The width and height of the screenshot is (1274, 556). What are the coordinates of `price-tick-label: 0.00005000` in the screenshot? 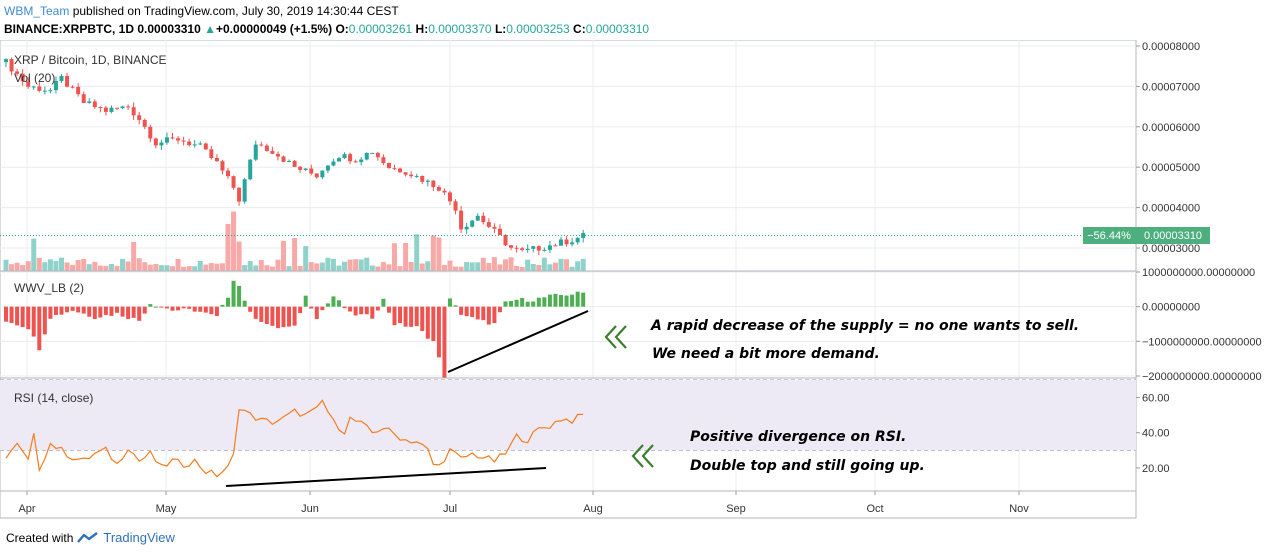 It's located at (1171, 168).